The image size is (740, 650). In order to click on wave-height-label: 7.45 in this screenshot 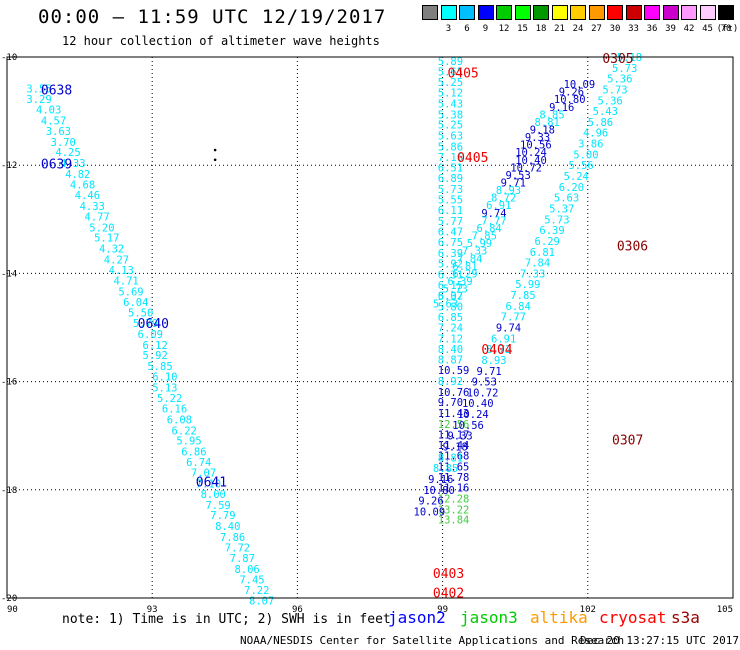, I will do `click(251, 581)`.